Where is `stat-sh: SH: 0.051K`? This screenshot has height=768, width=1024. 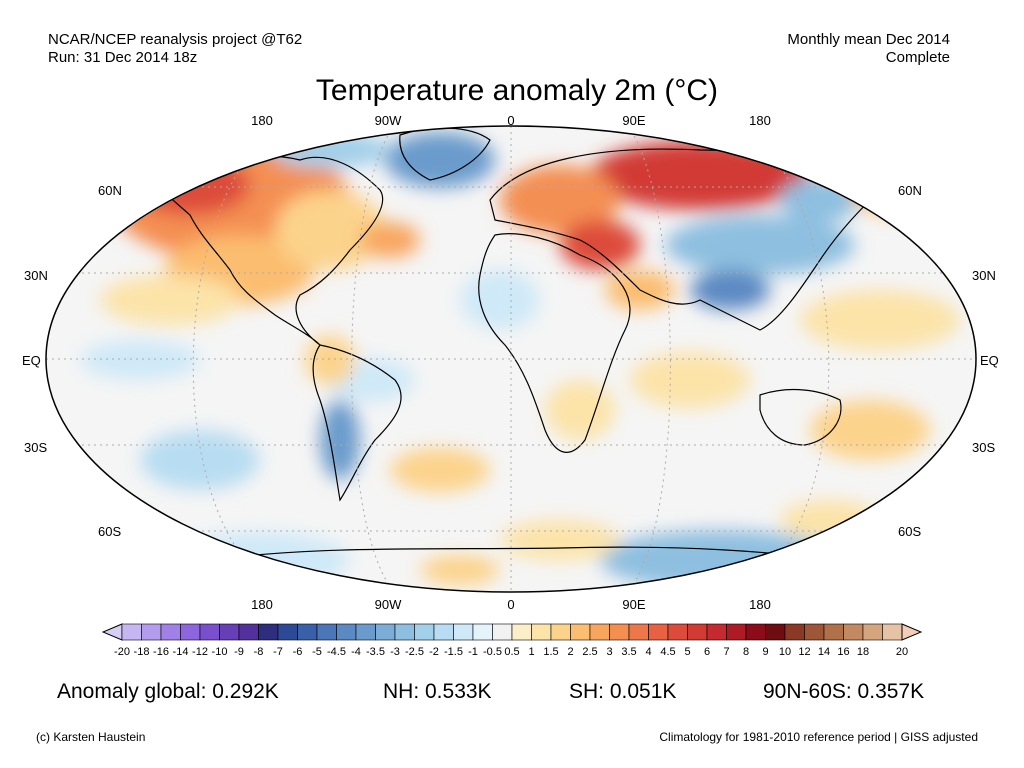
stat-sh: SH: 0.051K is located at coordinates (623, 691).